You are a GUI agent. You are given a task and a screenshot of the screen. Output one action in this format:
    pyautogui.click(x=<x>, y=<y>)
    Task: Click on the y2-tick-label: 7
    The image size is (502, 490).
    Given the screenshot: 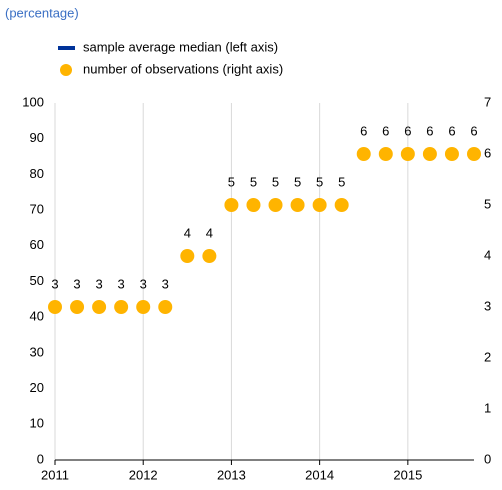 What is the action you would take?
    pyautogui.click(x=487, y=101)
    